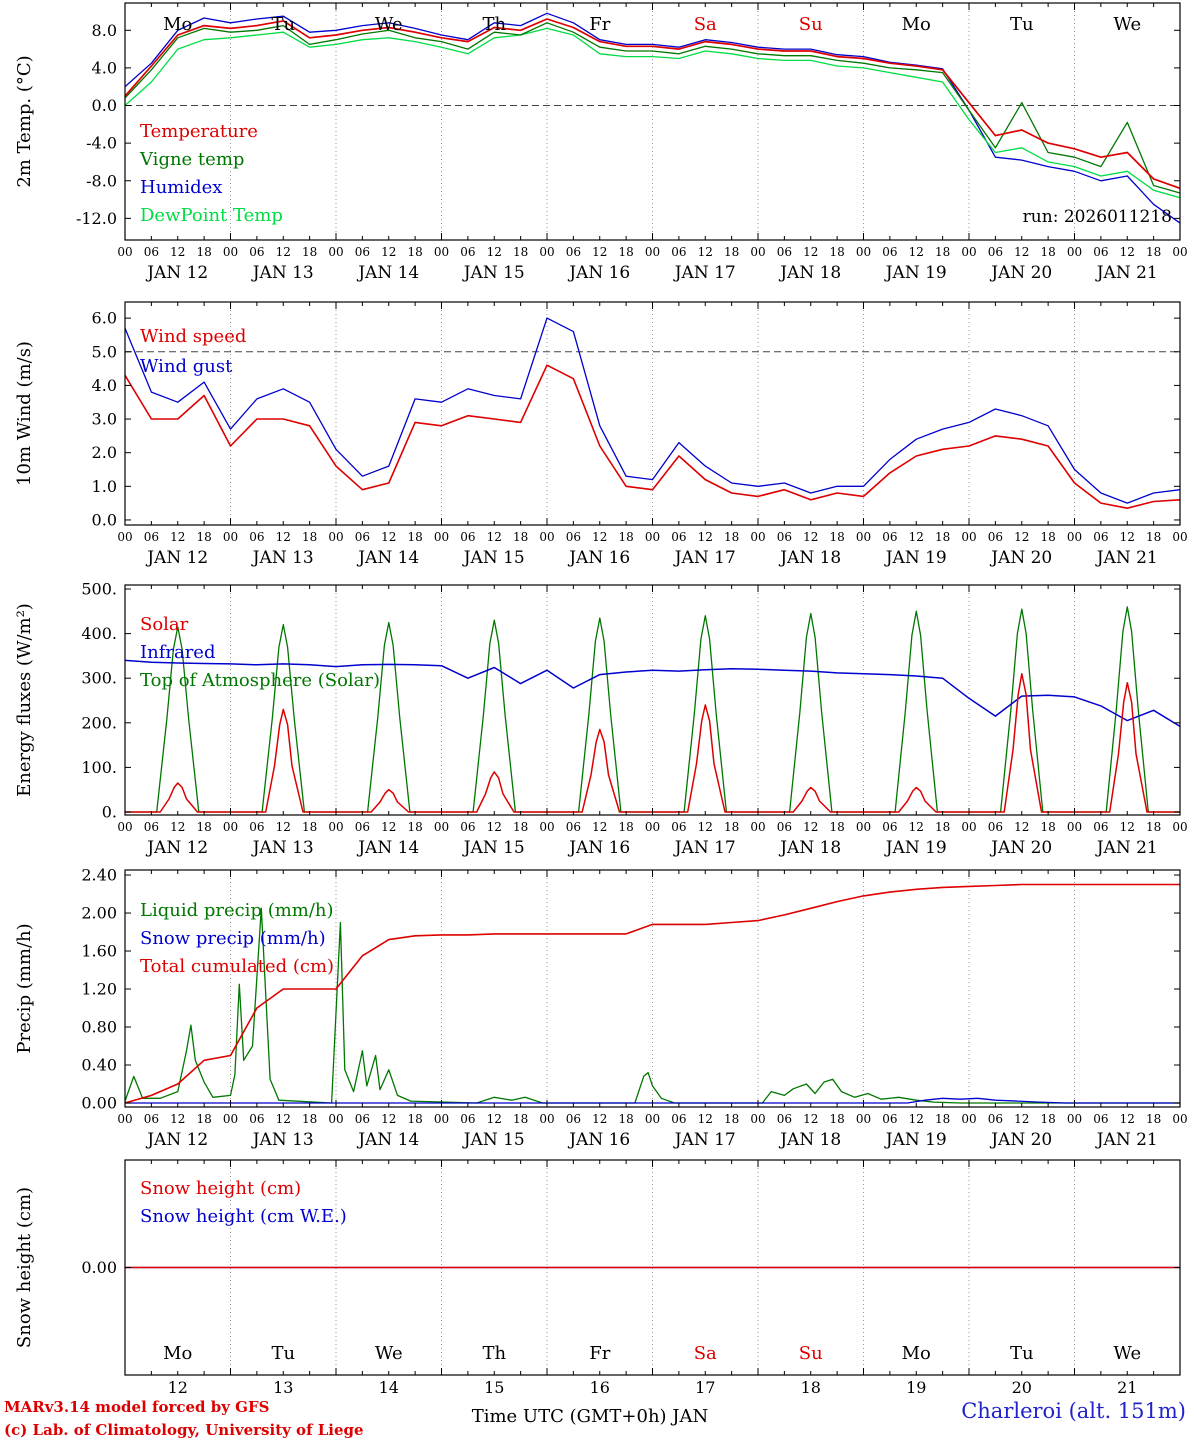 The image size is (1194, 1440). What do you see at coordinates (101, 143) in the screenshot?
I see `y-tick-label: -4.0` at bounding box center [101, 143].